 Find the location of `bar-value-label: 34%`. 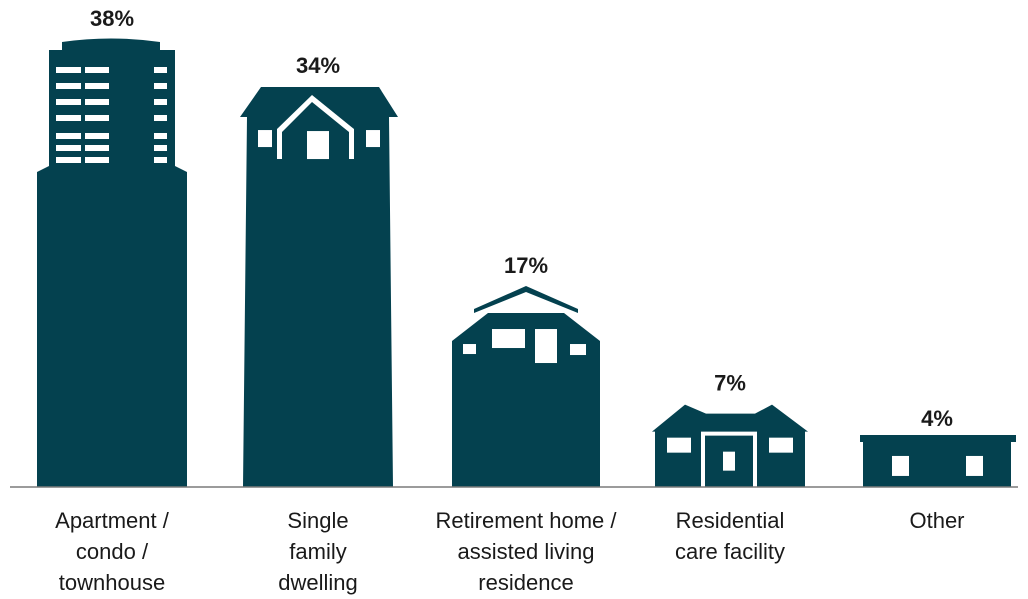

bar-value-label: 34% is located at coordinates (318, 65).